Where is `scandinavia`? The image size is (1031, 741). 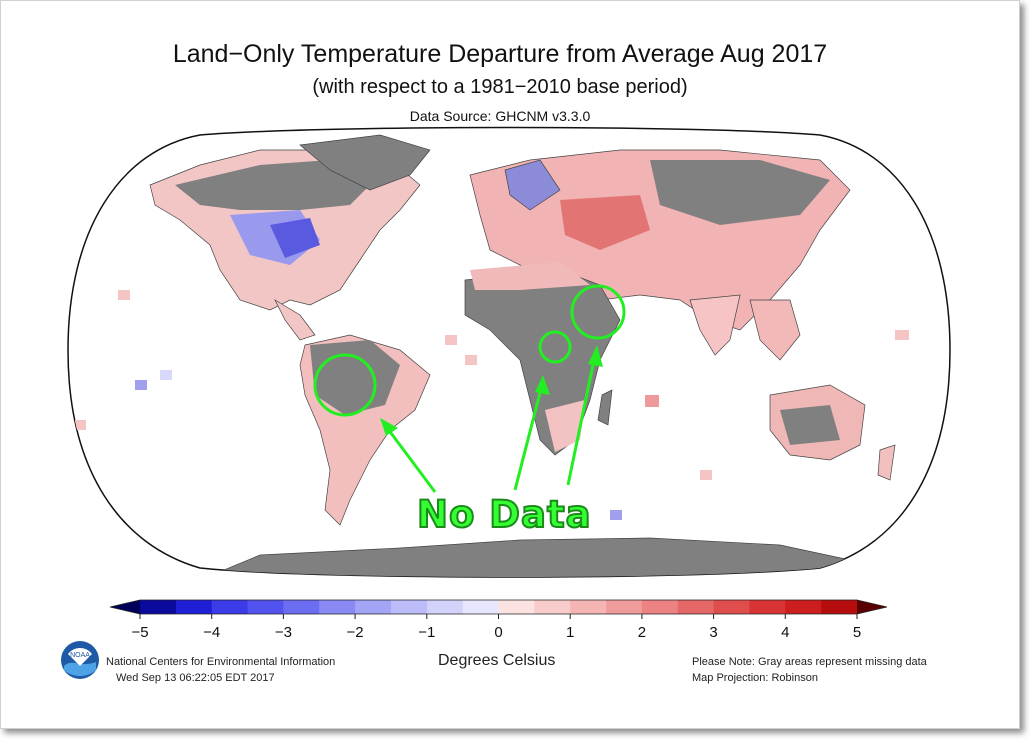
scandinavia is located at coordinates (532, 185).